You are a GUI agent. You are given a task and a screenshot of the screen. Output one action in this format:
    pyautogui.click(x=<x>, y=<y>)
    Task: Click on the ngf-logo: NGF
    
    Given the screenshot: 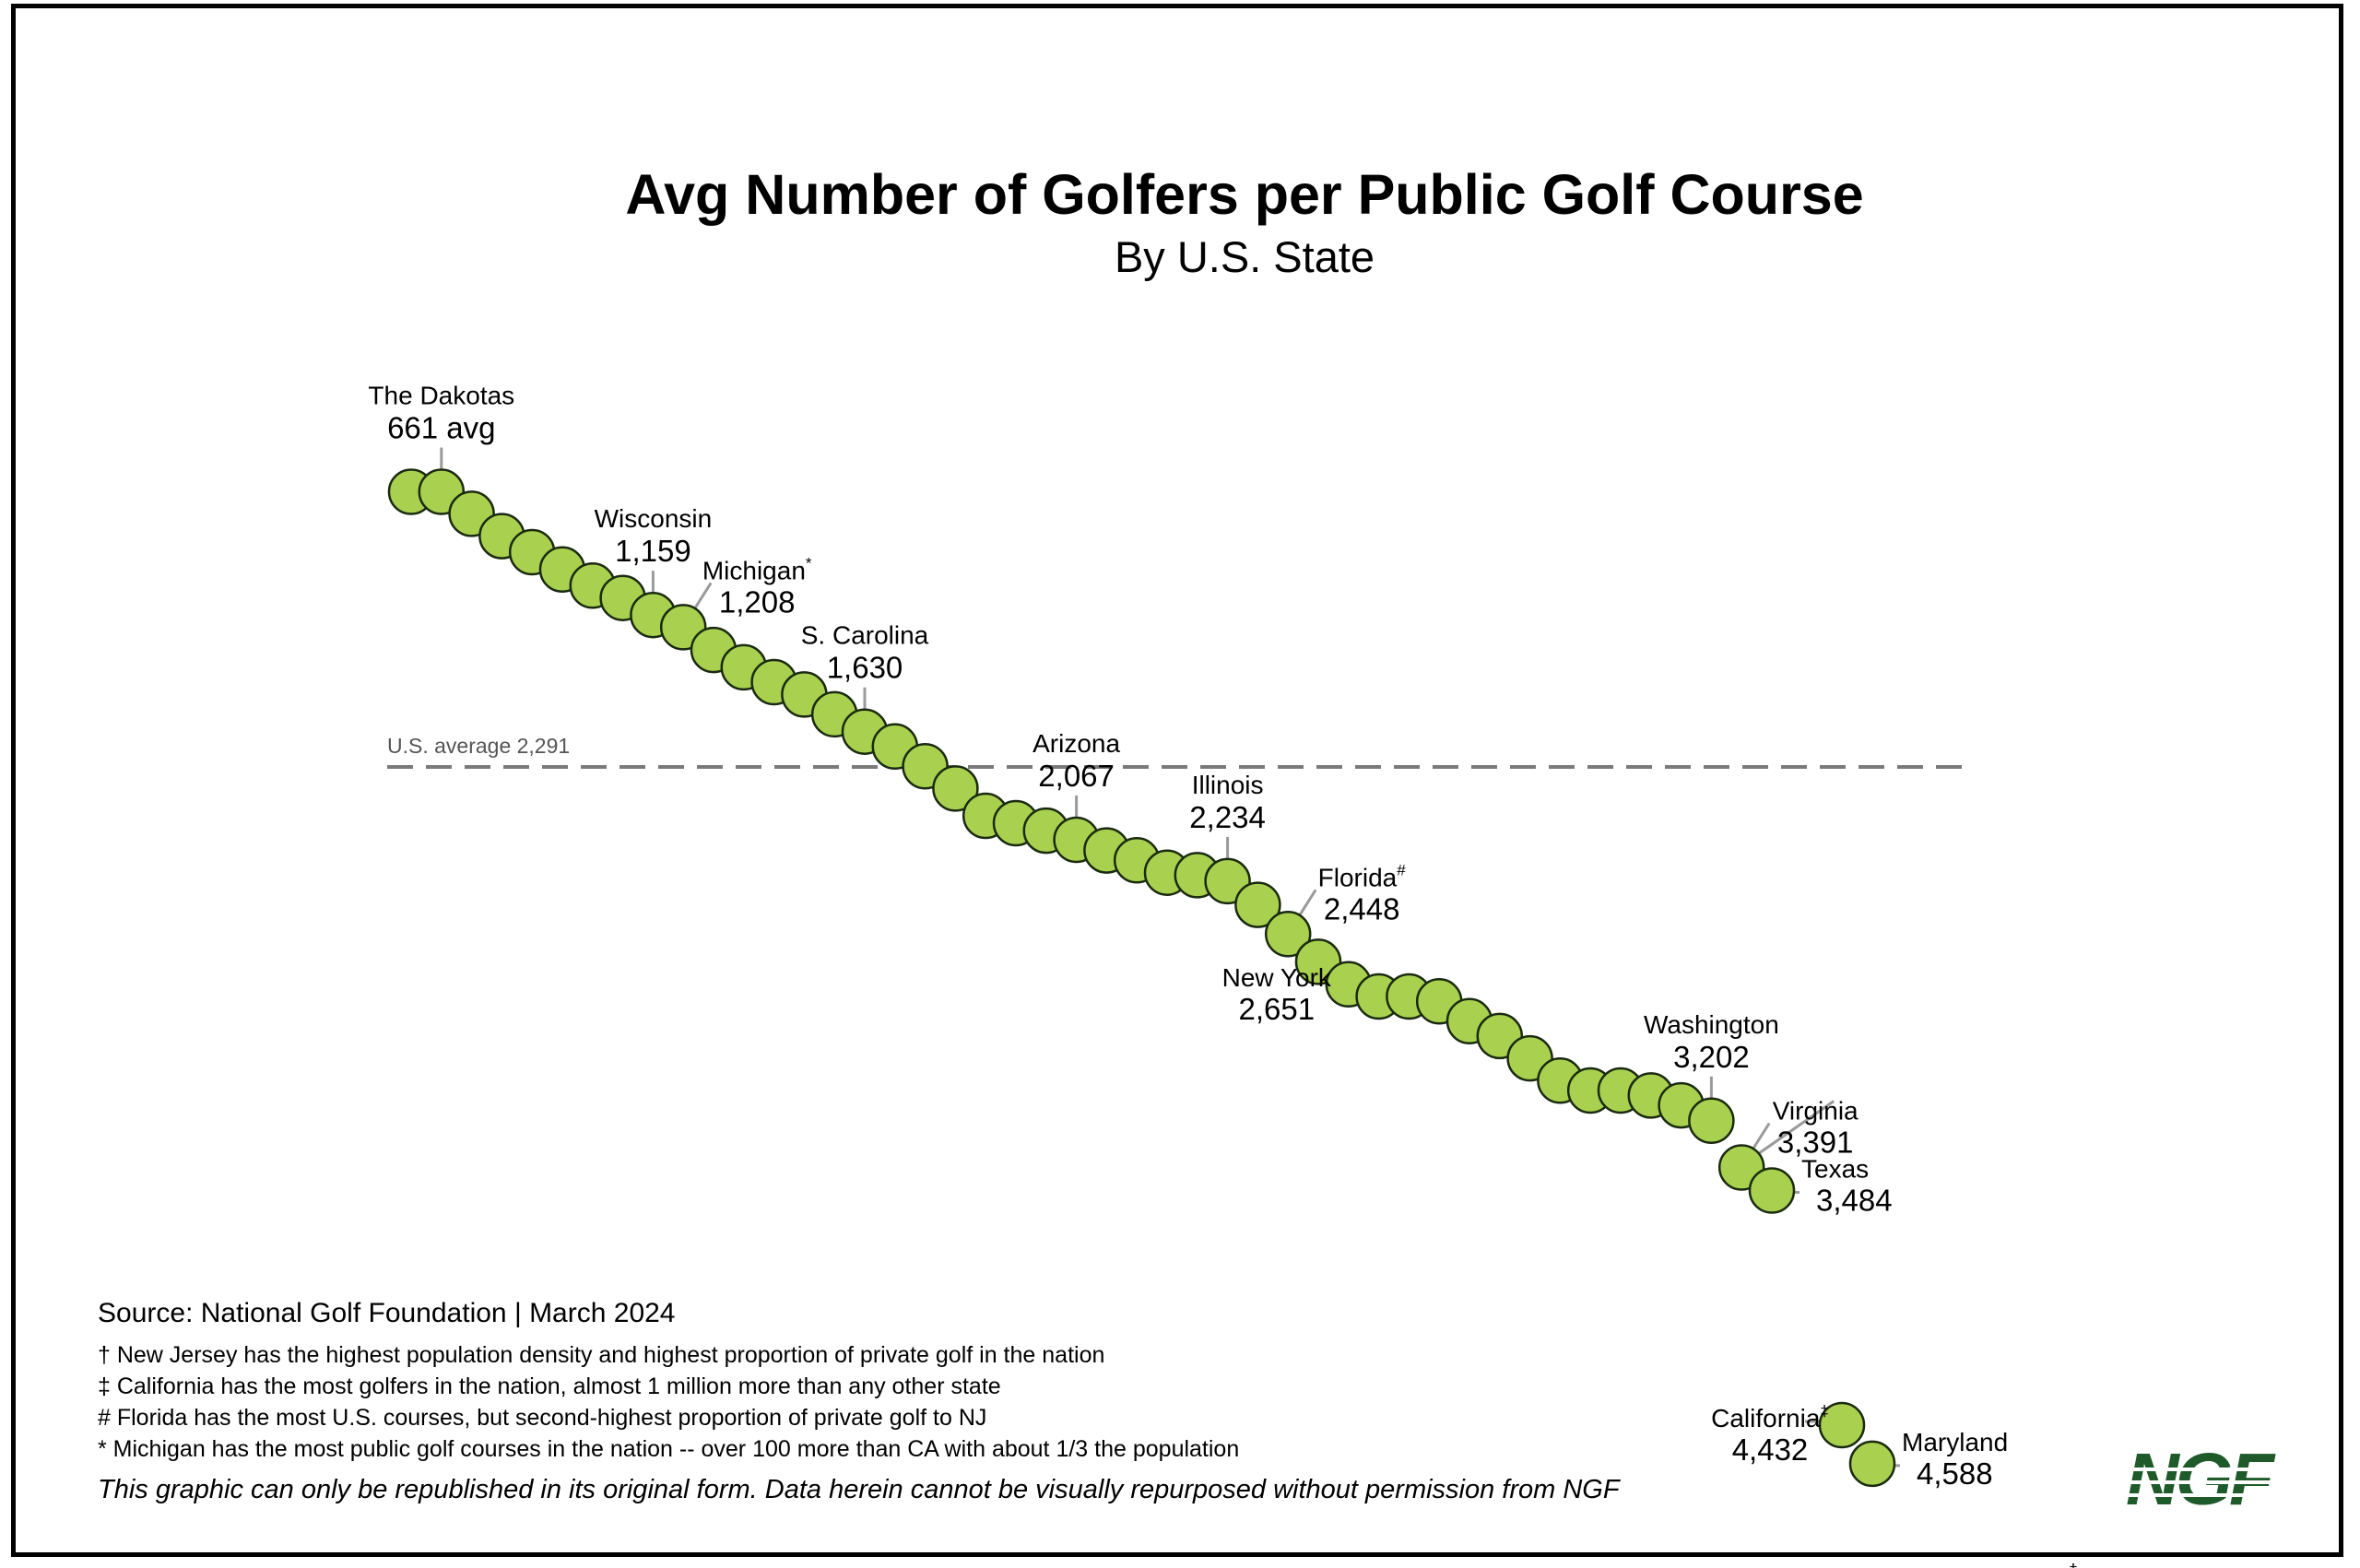 What is the action you would take?
    pyautogui.click(x=2200, y=1479)
    